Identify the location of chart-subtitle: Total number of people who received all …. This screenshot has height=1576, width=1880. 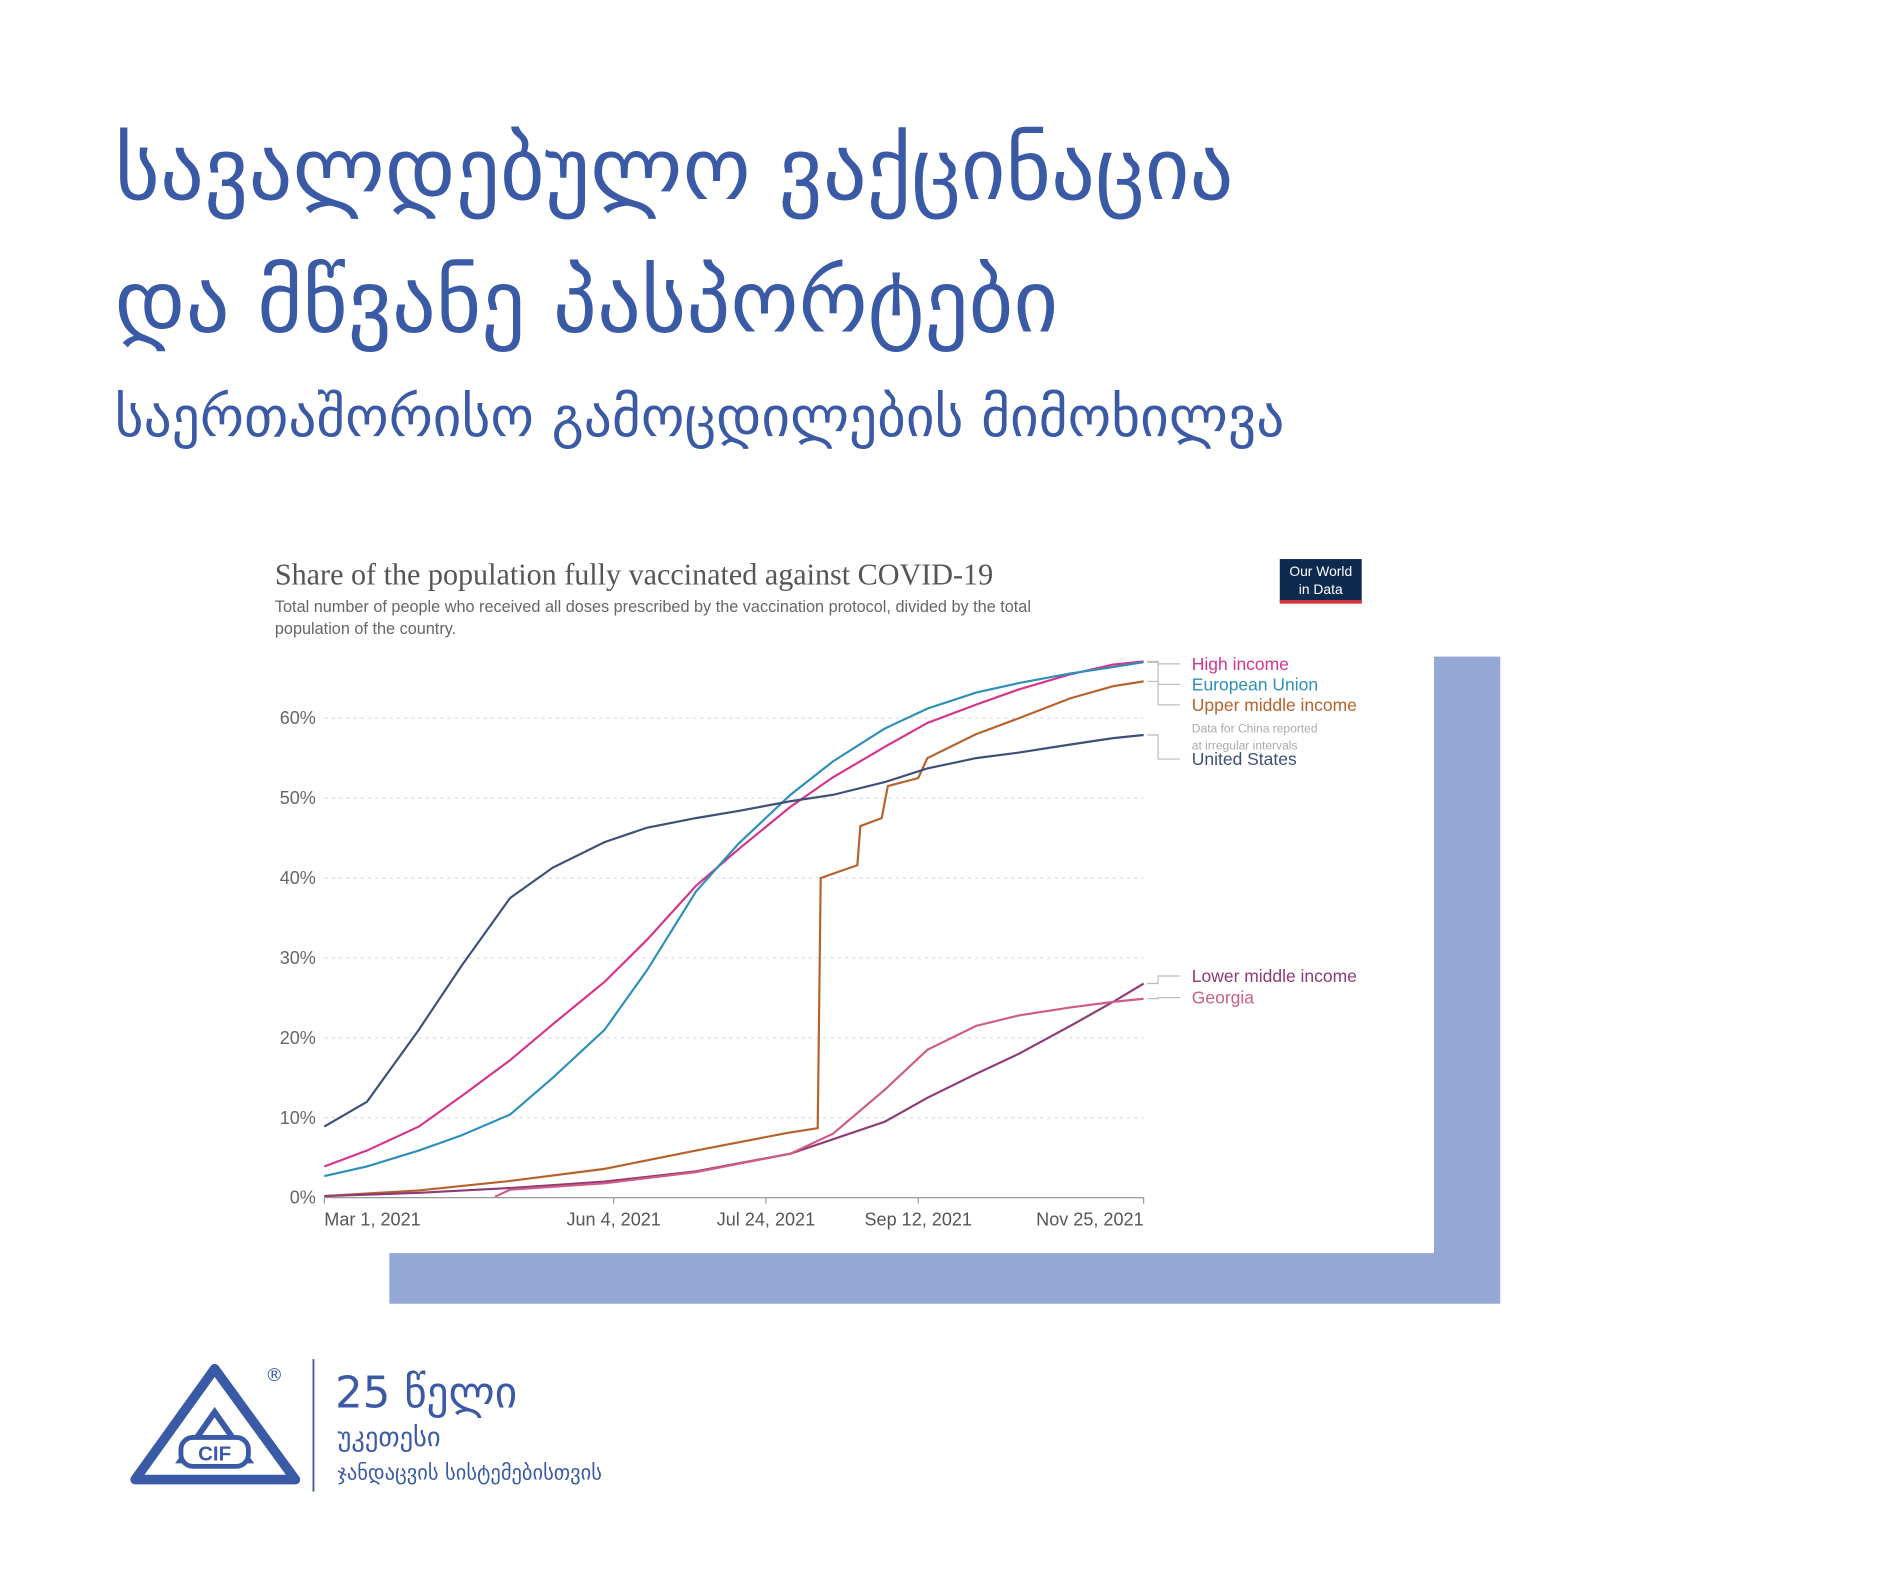
(653, 607).